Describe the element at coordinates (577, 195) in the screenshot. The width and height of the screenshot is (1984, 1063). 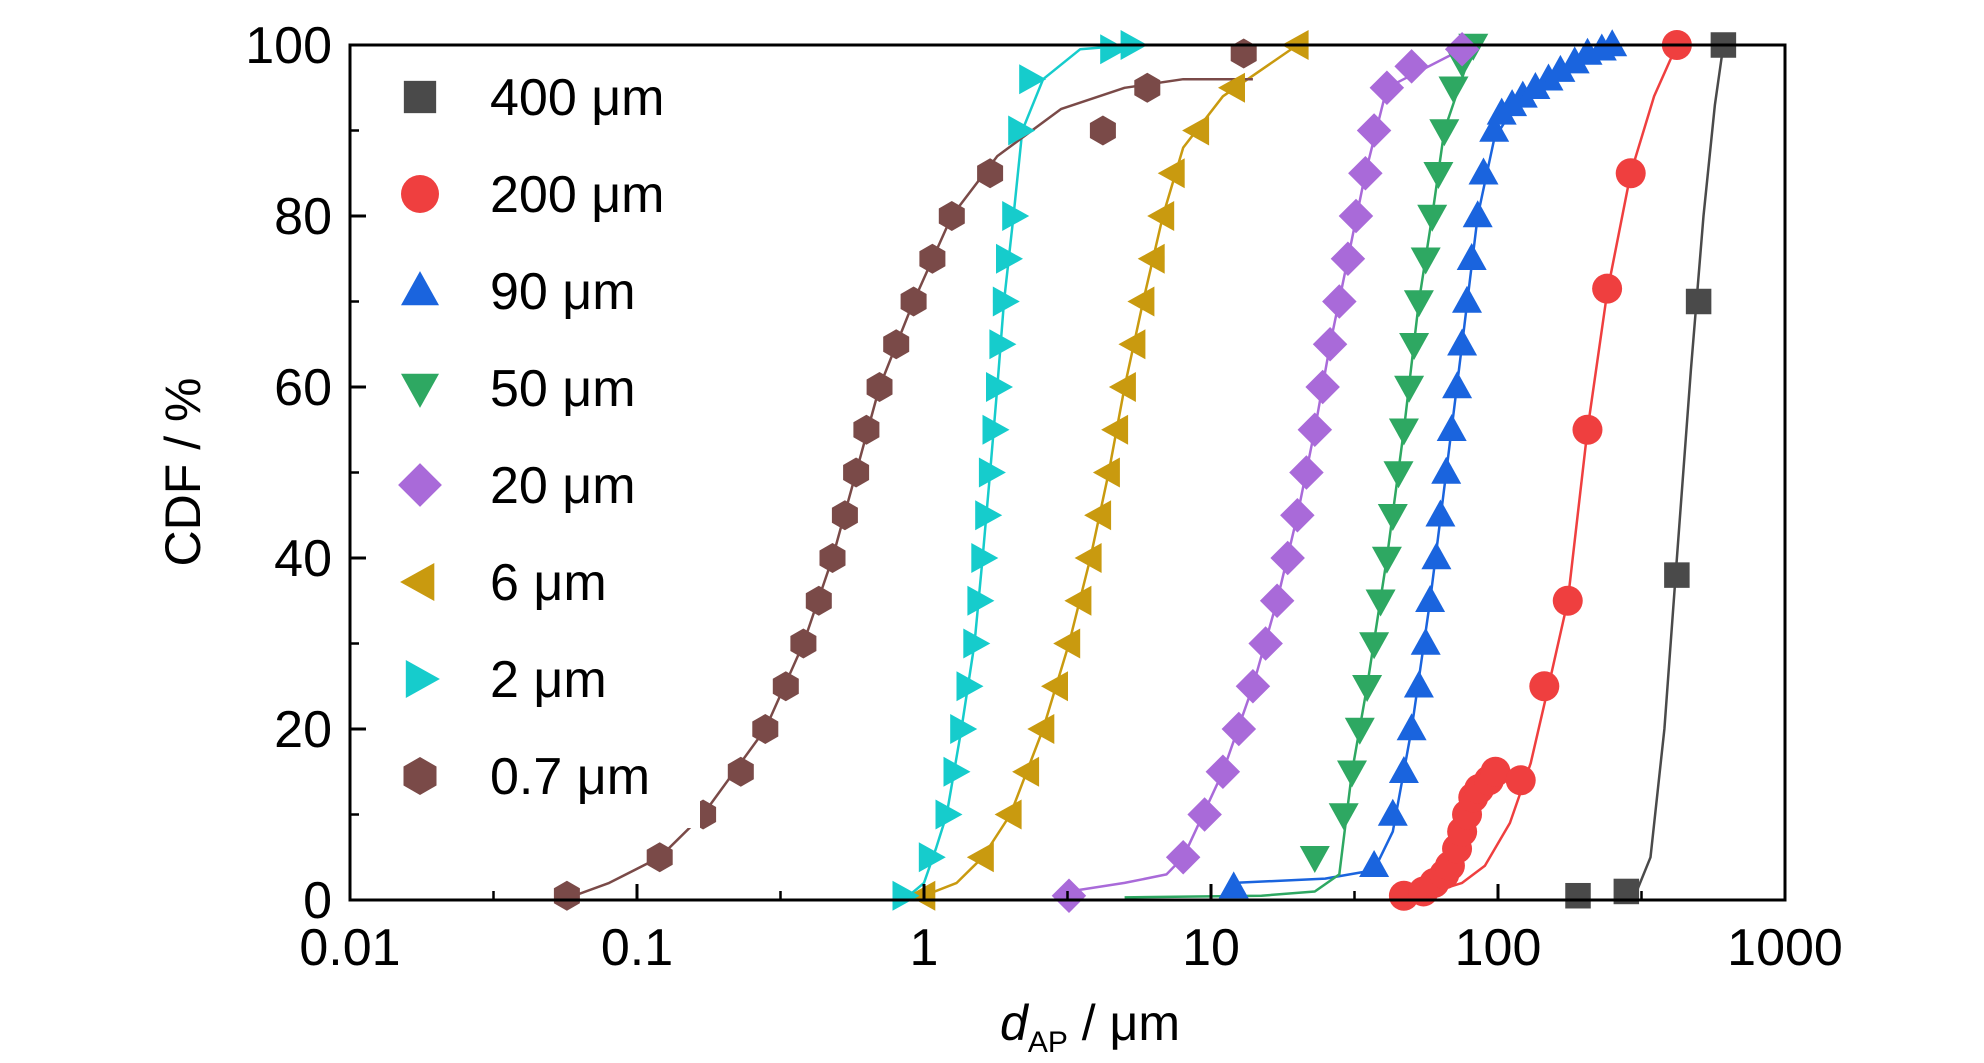
I see `legend-label-200-um: 200 μm` at that location.